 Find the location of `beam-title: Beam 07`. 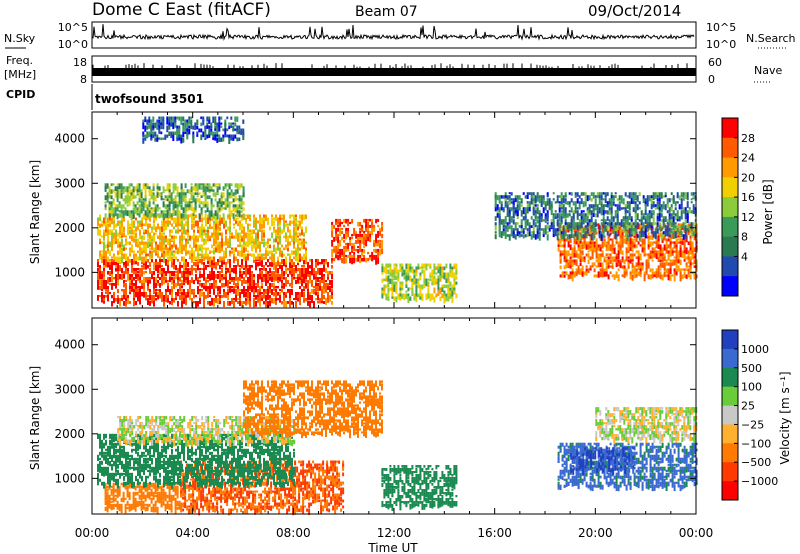

beam-title: Beam 07 is located at coordinates (386, 12).